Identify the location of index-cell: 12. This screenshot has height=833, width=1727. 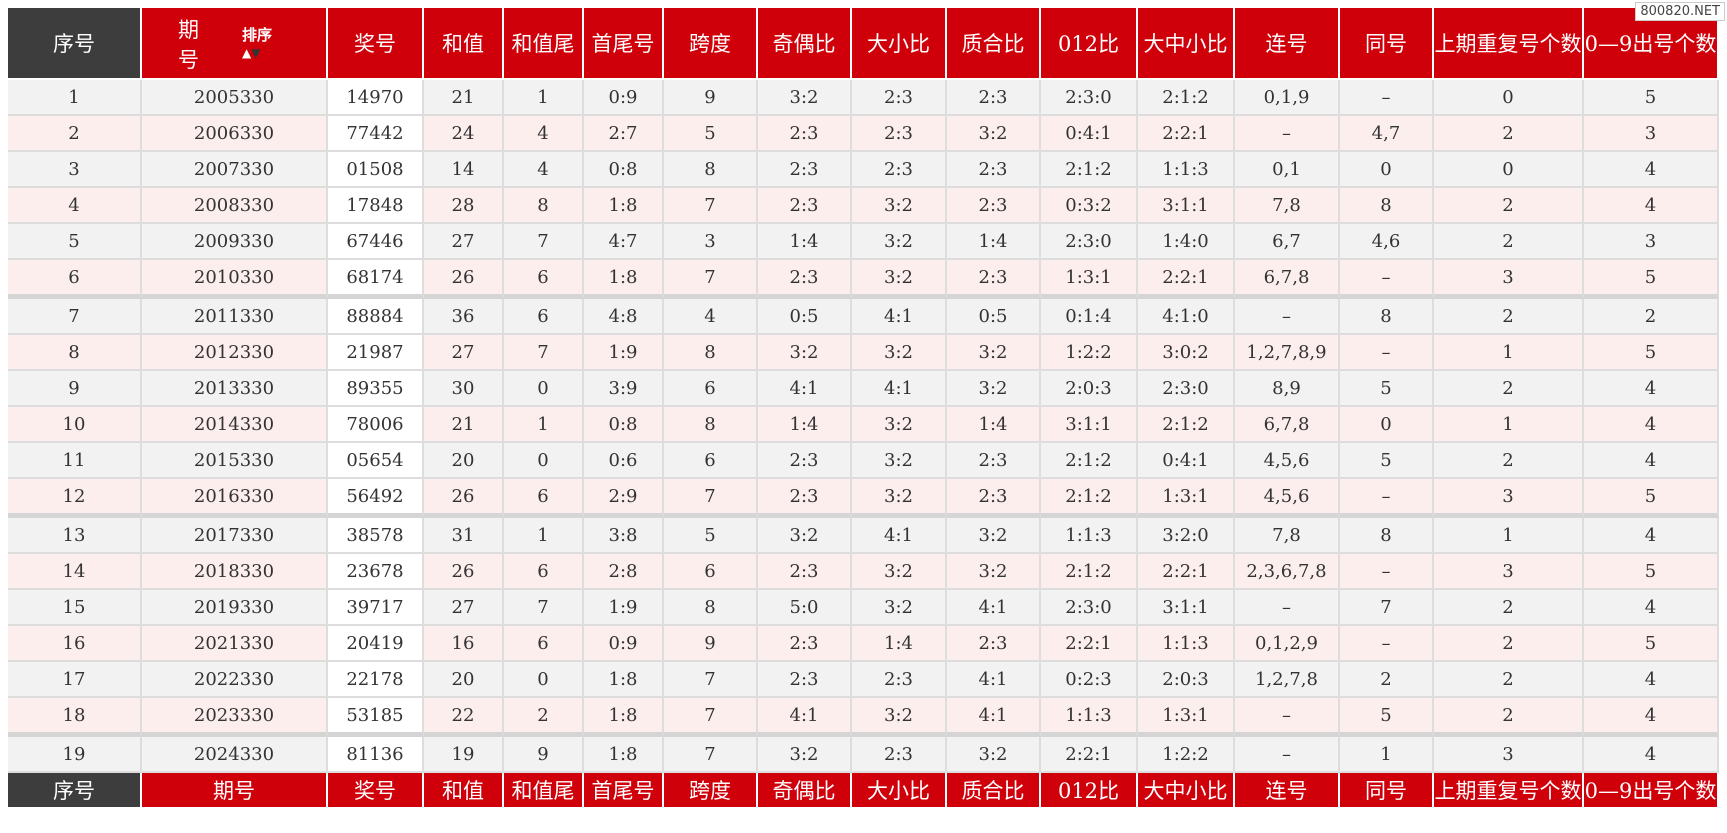
(75, 498).